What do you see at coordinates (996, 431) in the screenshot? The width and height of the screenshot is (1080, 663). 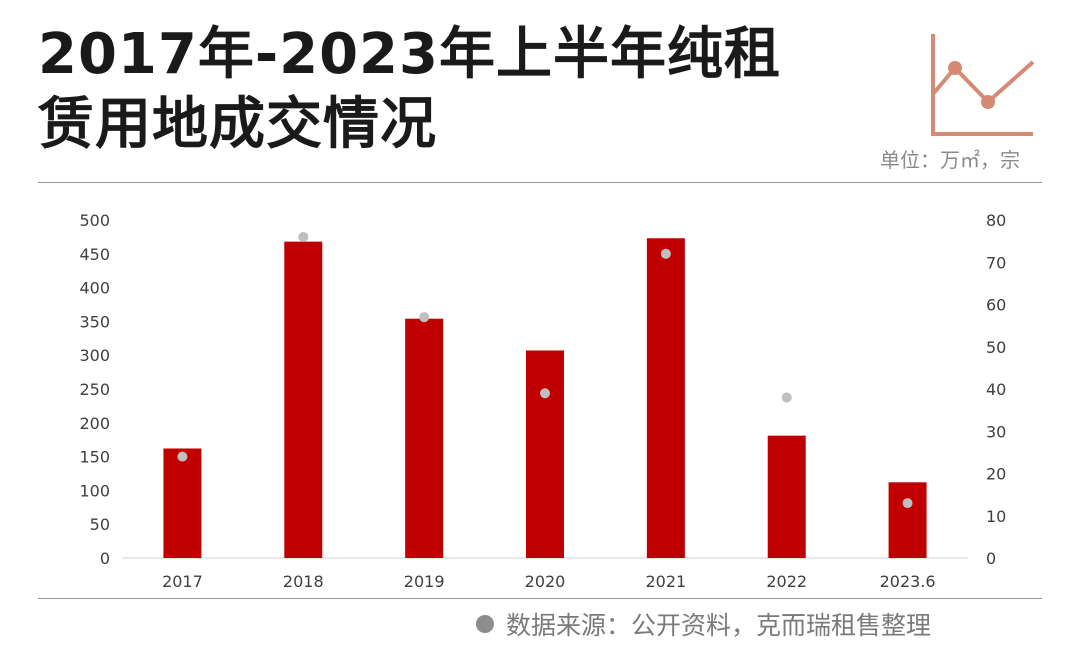 I see `right-tick-label: 30` at bounding box center [996, 431].